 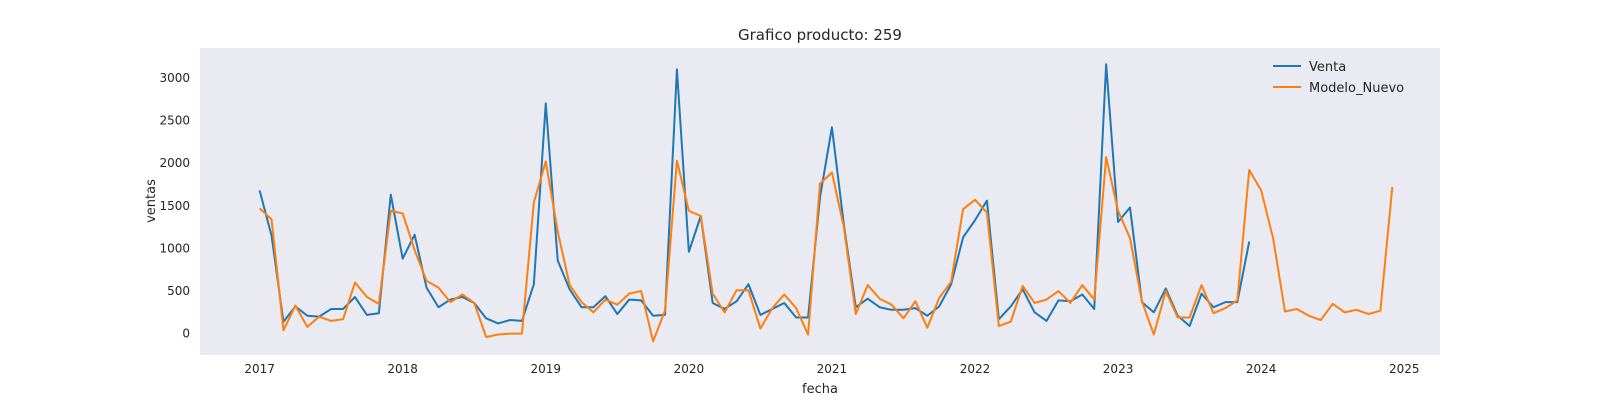 What do you see at coordinates (174, 120) in the screenshot?
I see `y-tick-label: 2500` at bounding box center [174, 120].